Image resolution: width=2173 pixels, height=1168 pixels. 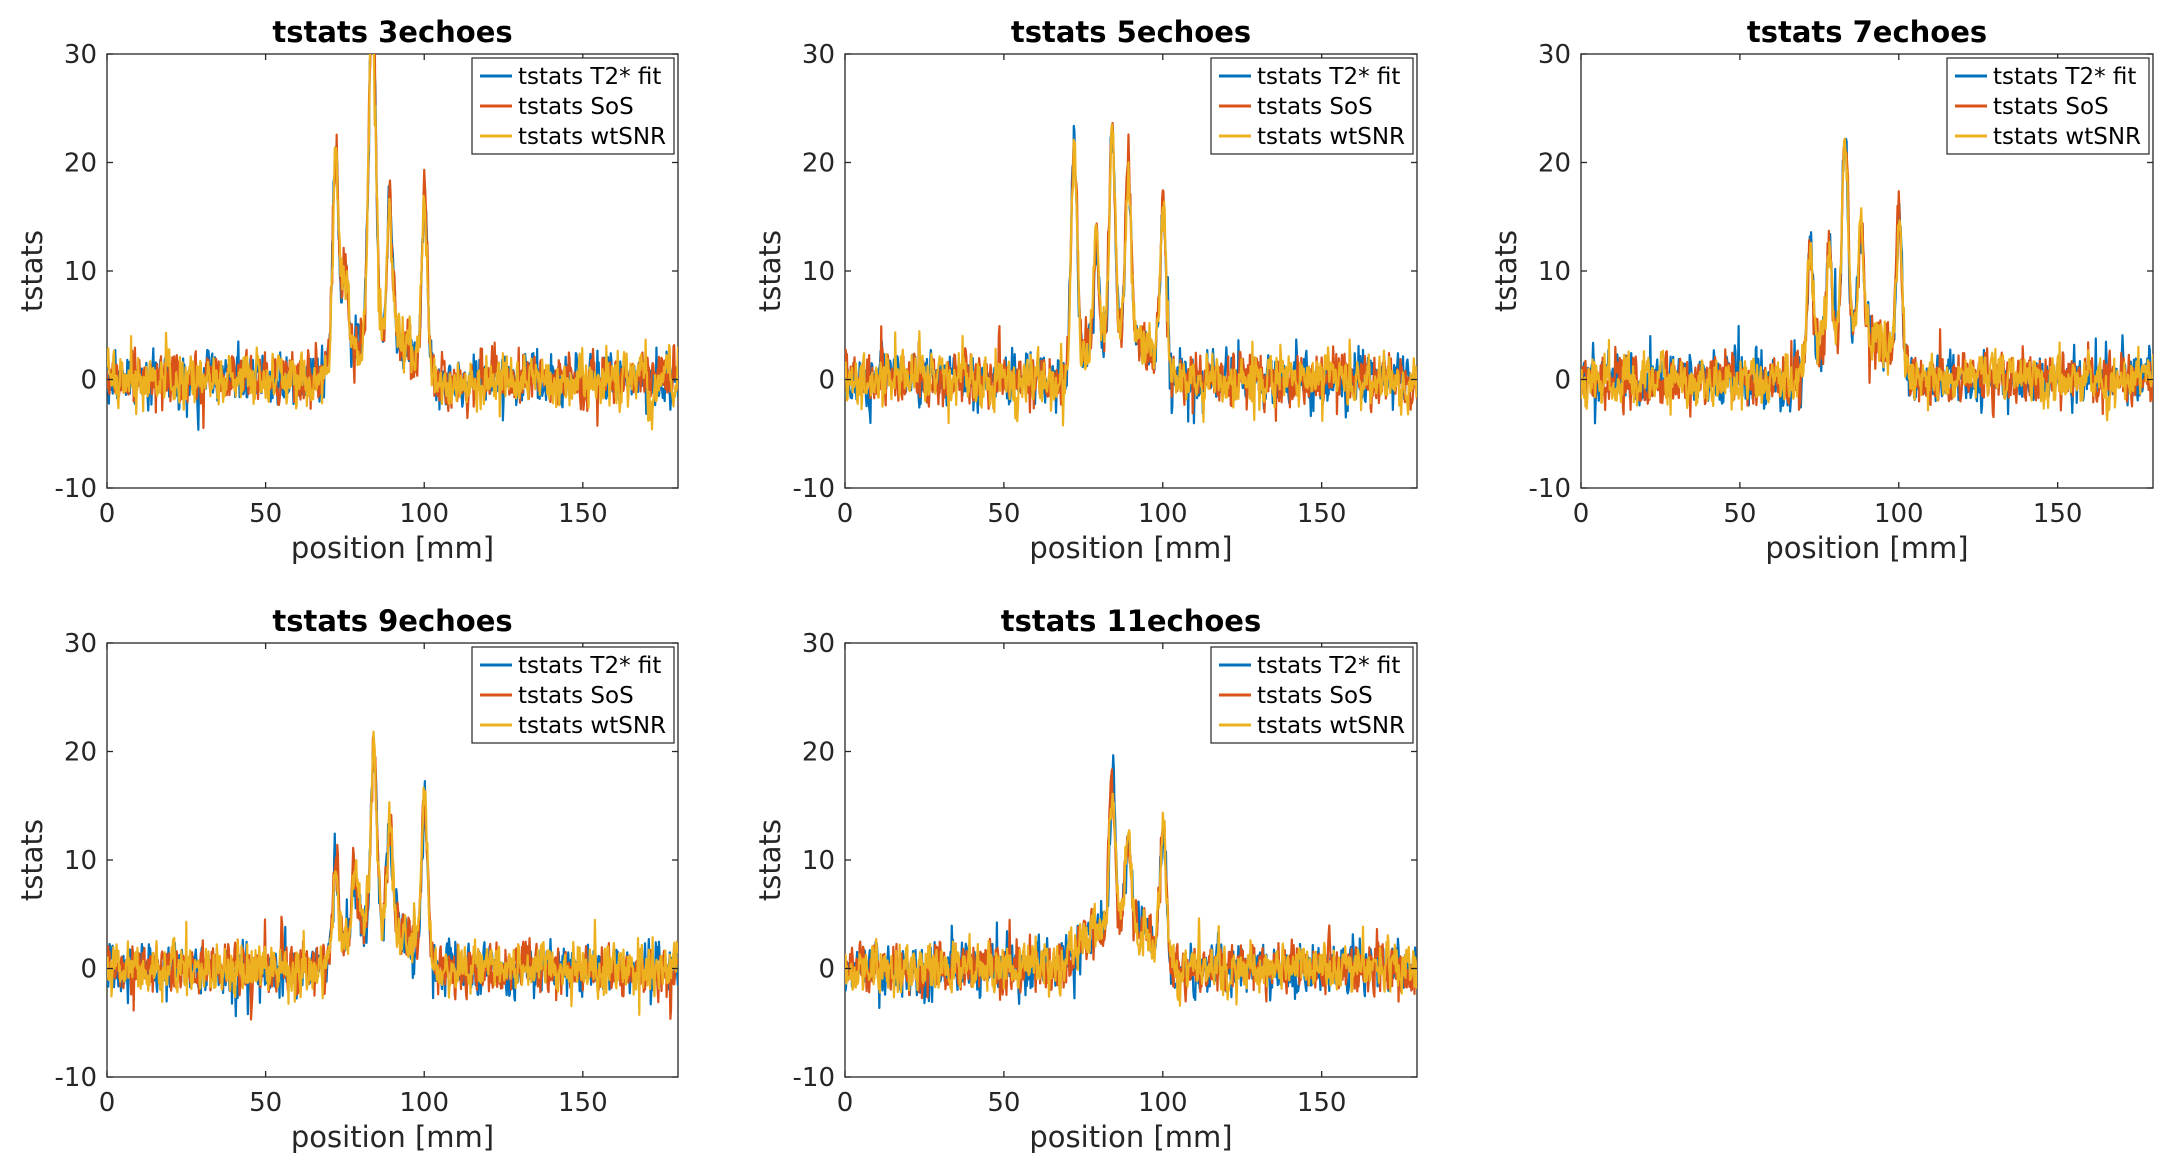 What do you see at coordinates (1131, 621) in the screenshot?
I see `chart-title: tstats 11echoes` at bounding box center [1131, 621].